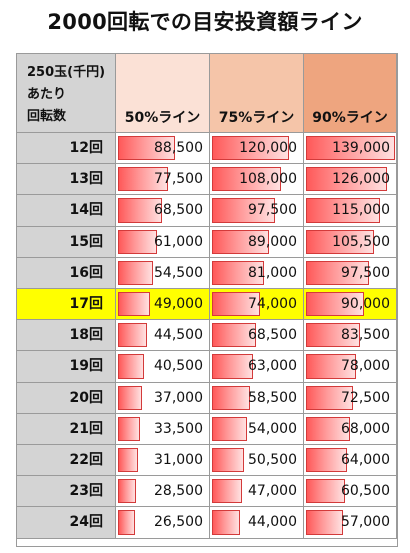 The height and width of the screenshot is (553, 410). I want to click on row-label: 22回, so click(66, 461).